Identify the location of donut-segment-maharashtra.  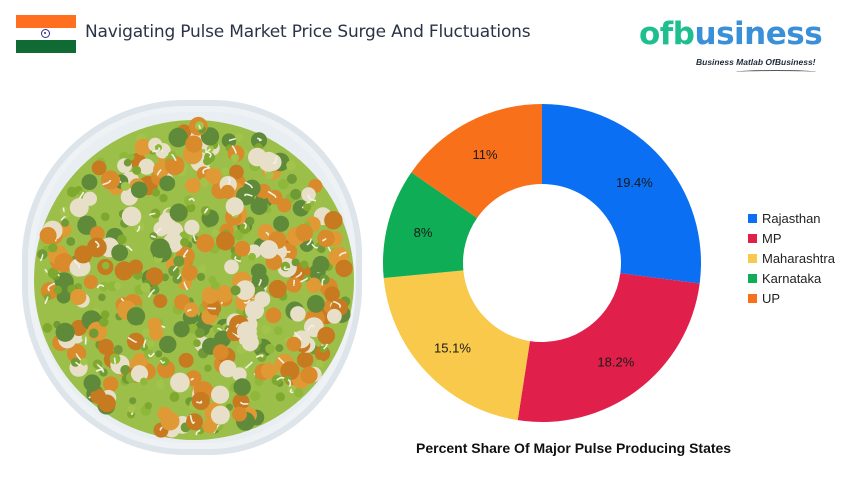
(456, 345).